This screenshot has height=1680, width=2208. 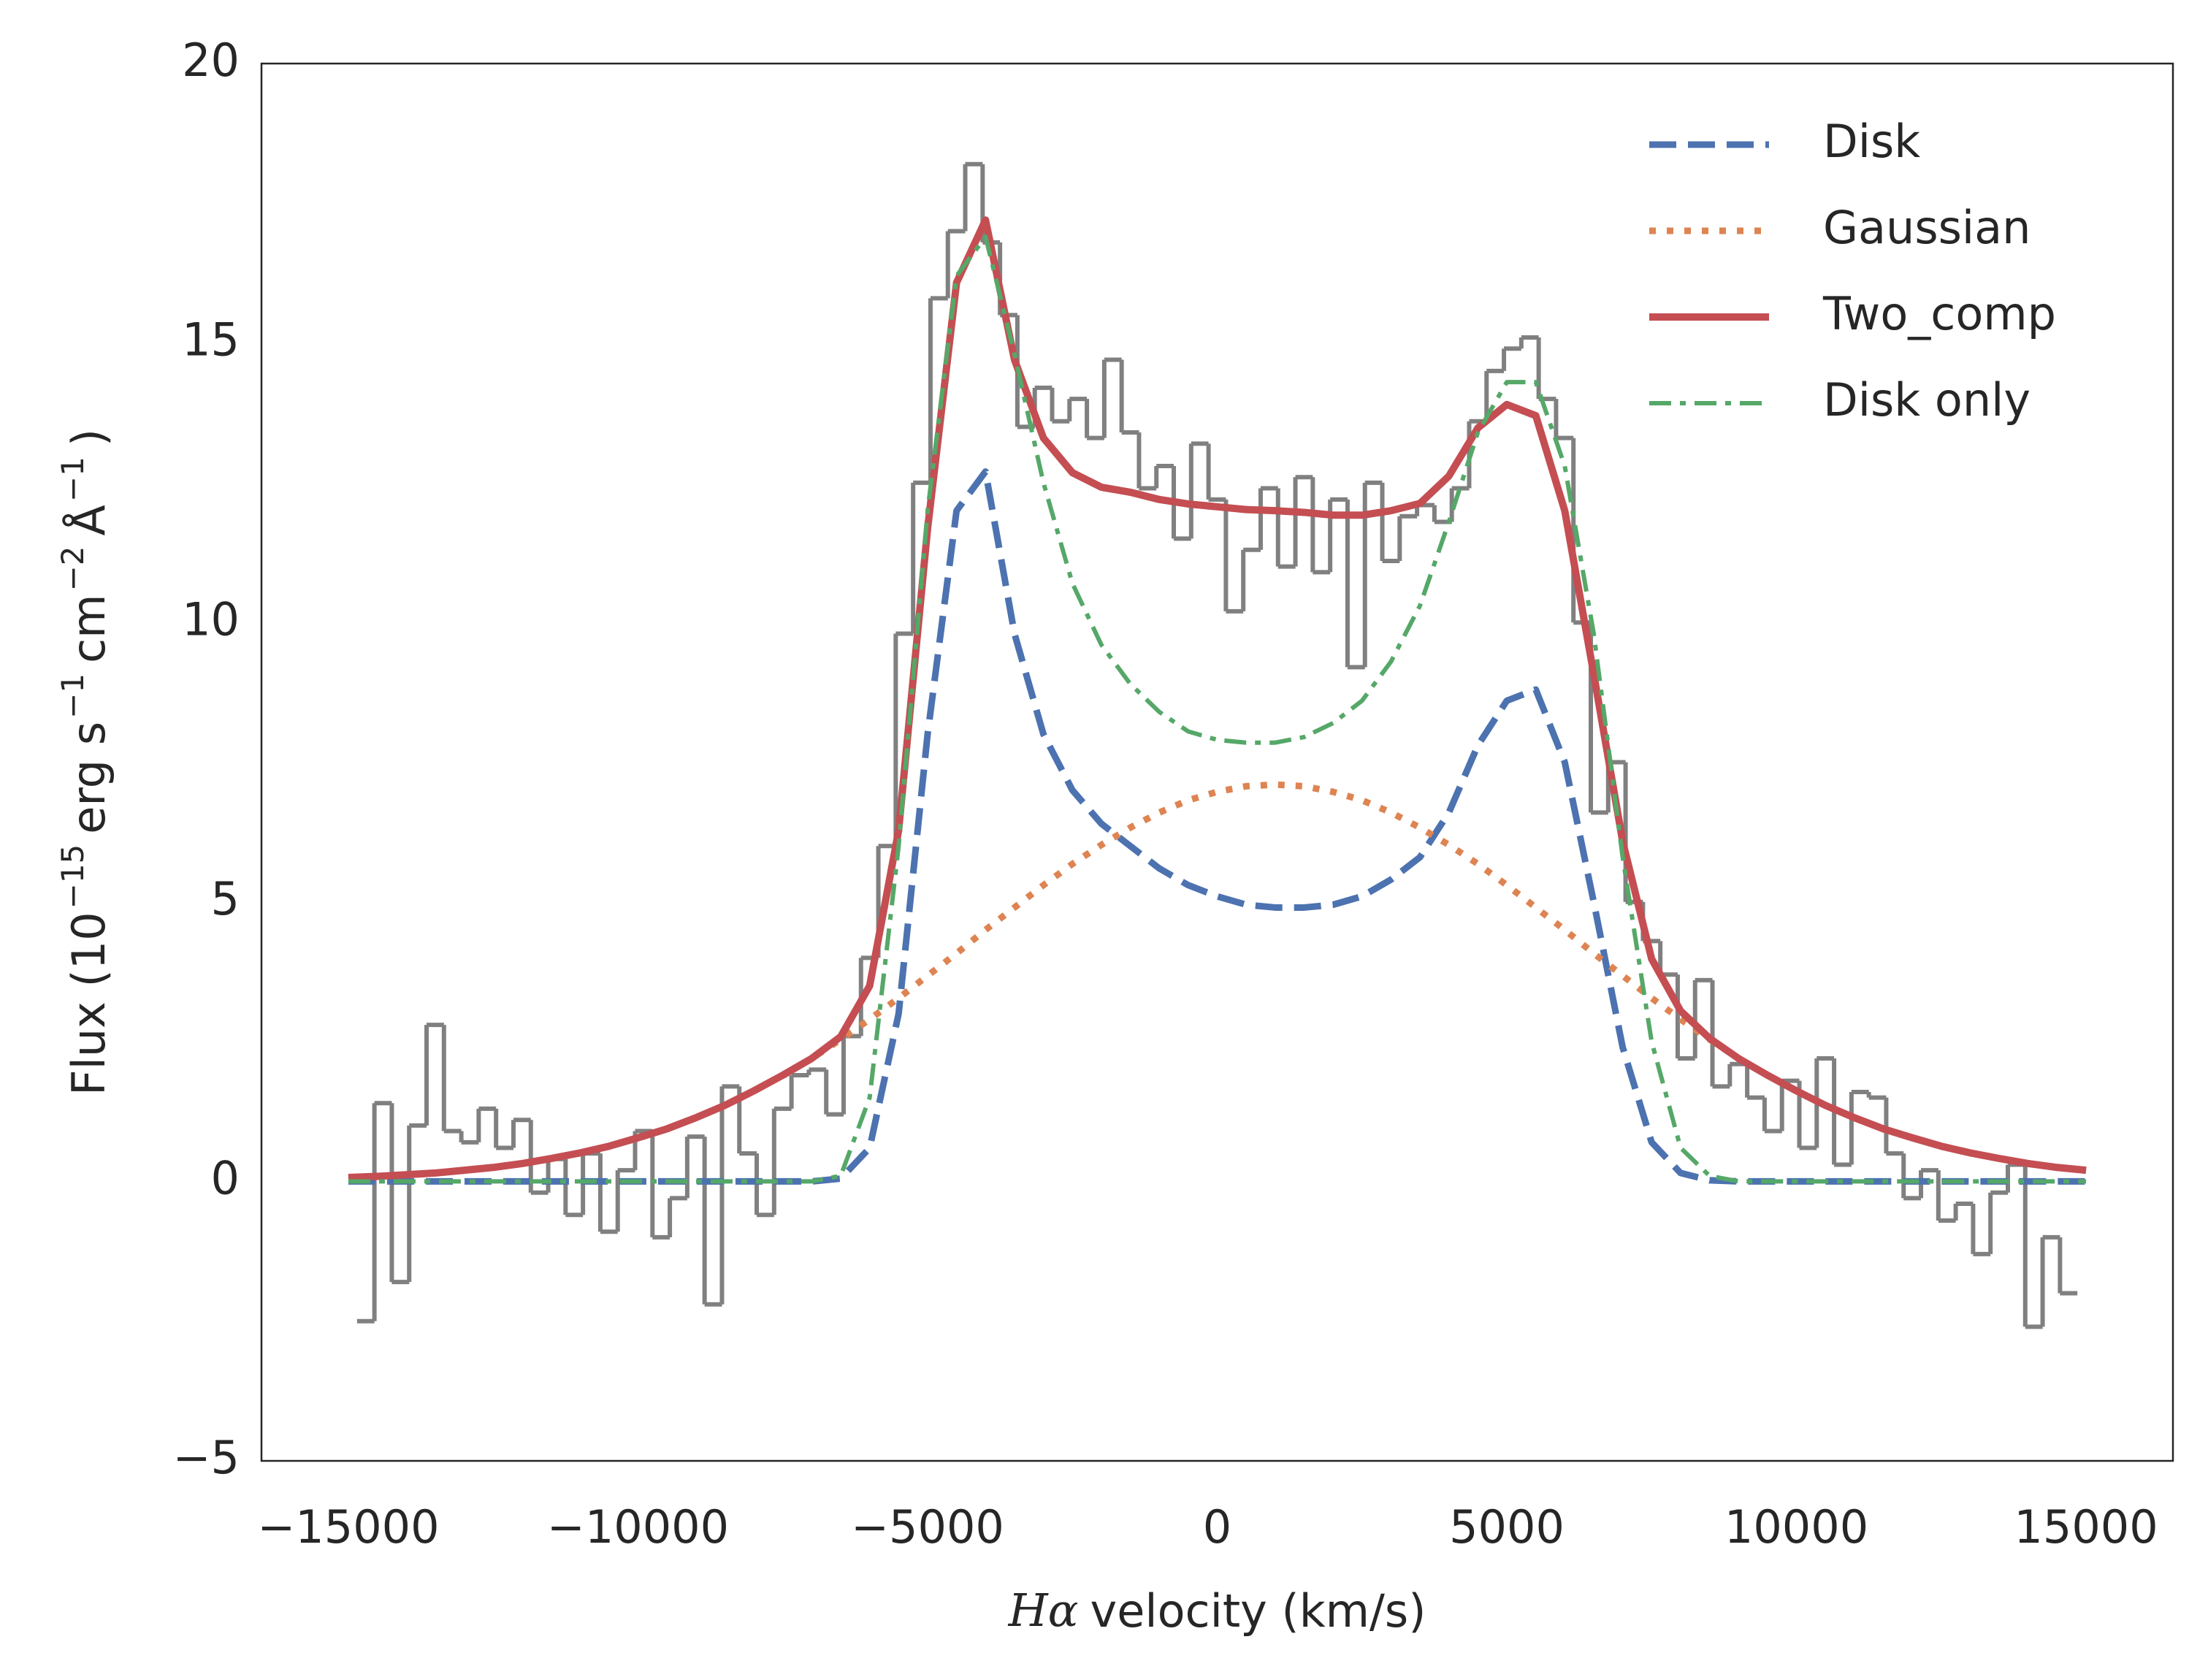 I want to click on x-tick-label: 5000, so click(x=1507, y=1527).